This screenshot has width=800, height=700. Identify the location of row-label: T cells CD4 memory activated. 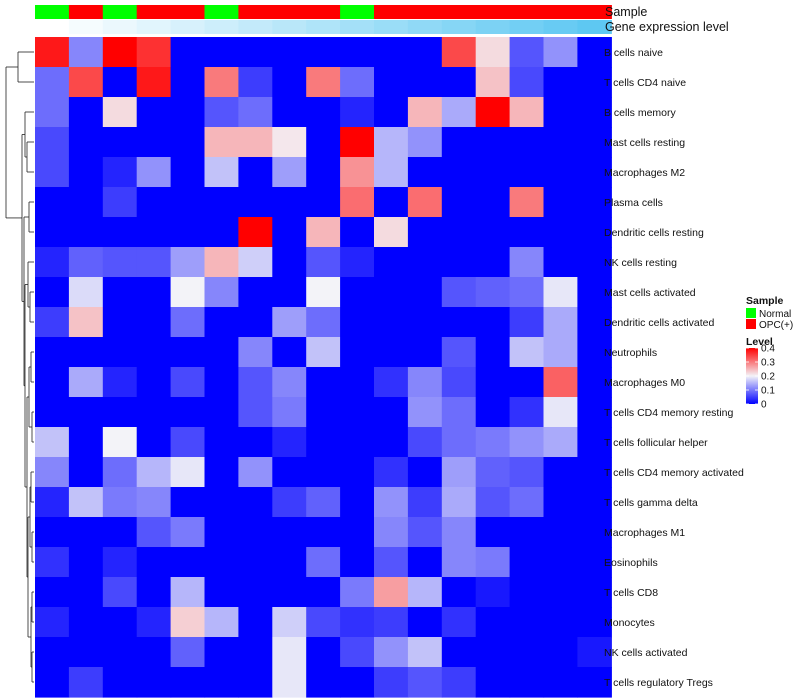
(674, 473).